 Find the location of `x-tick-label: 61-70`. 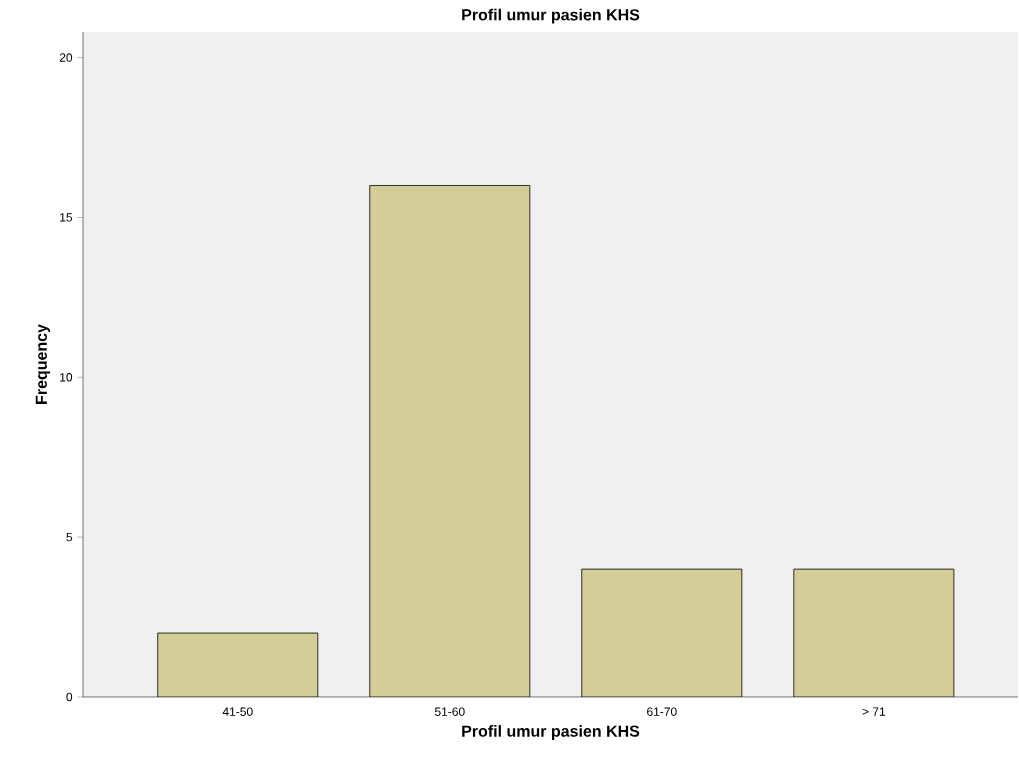

x-tick-label: 61-70 is located at coordinates (662, 711).